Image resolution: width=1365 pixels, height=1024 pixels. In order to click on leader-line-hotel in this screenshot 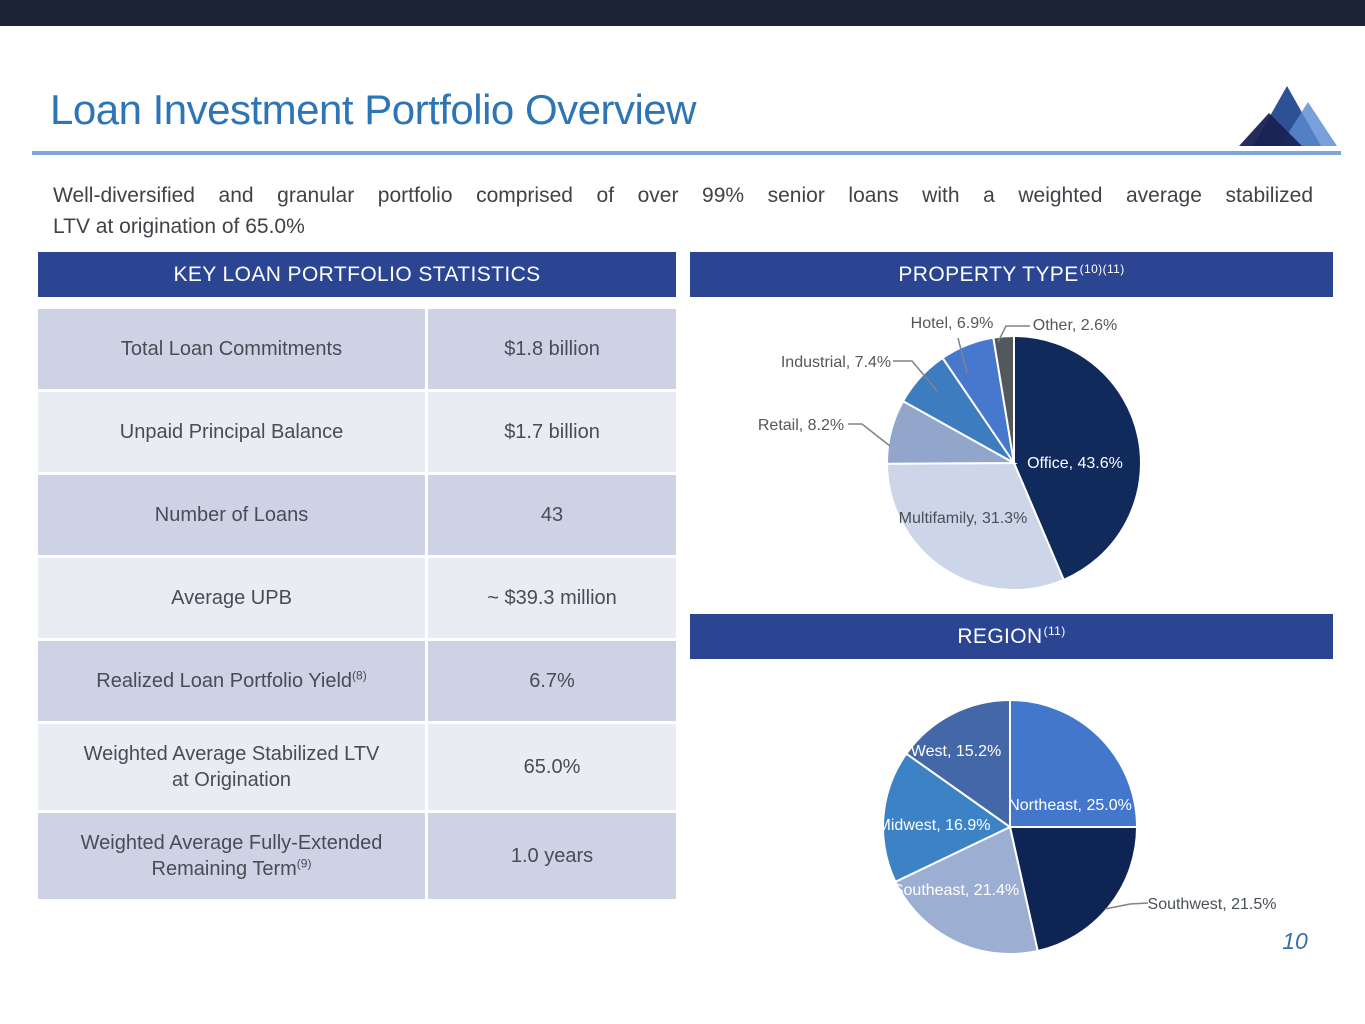, I will do `click(962, 355)`.